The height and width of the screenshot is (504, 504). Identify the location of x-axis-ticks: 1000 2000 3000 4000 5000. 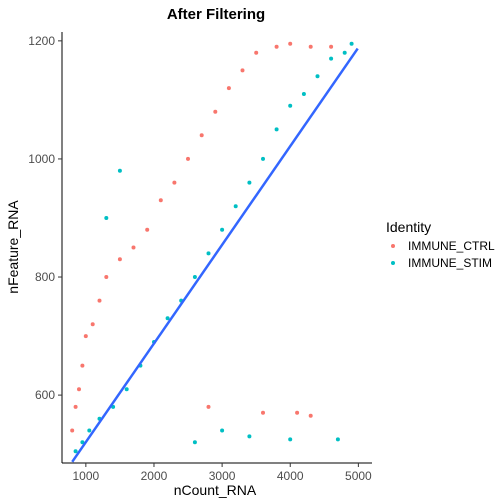
(222, 473).